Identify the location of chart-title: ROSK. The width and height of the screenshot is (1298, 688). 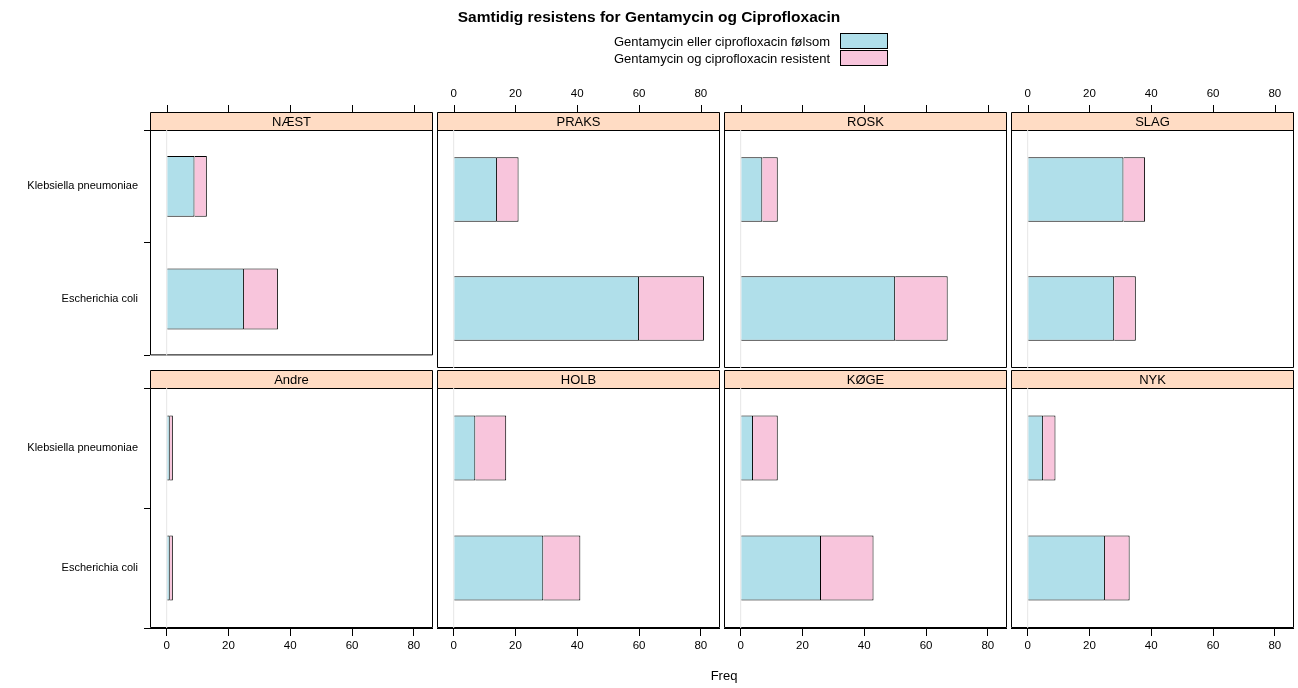
(866, 121).